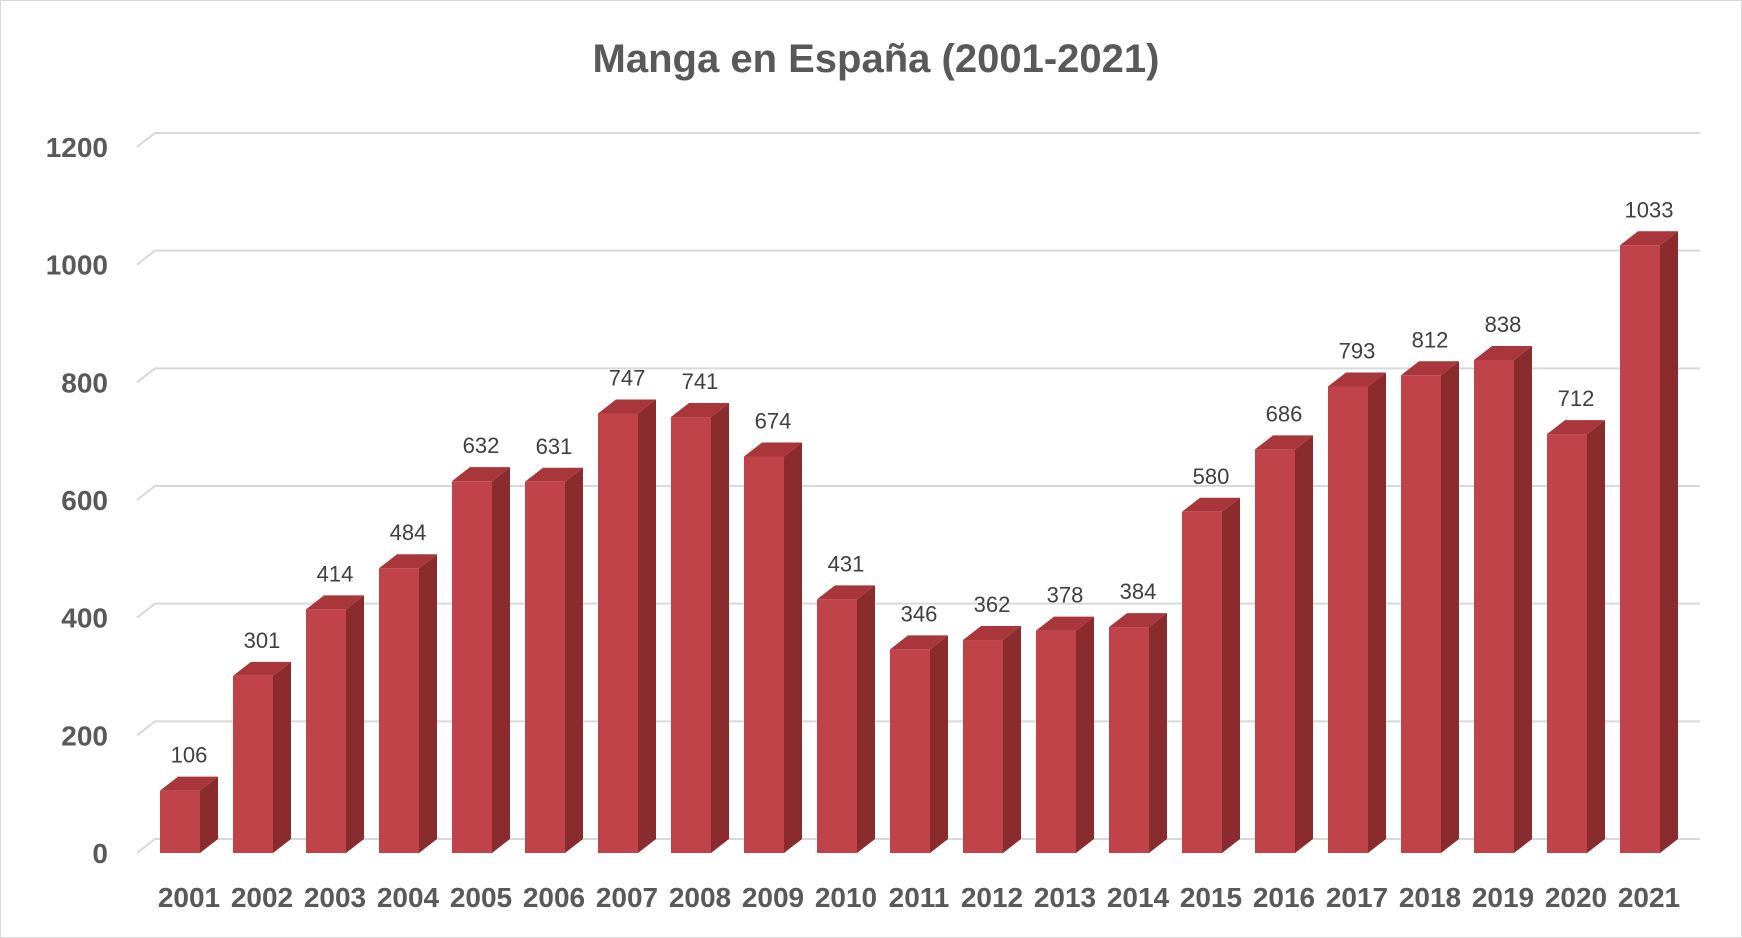  I want to click on y-tick-label: 1200, so click(77, 147).